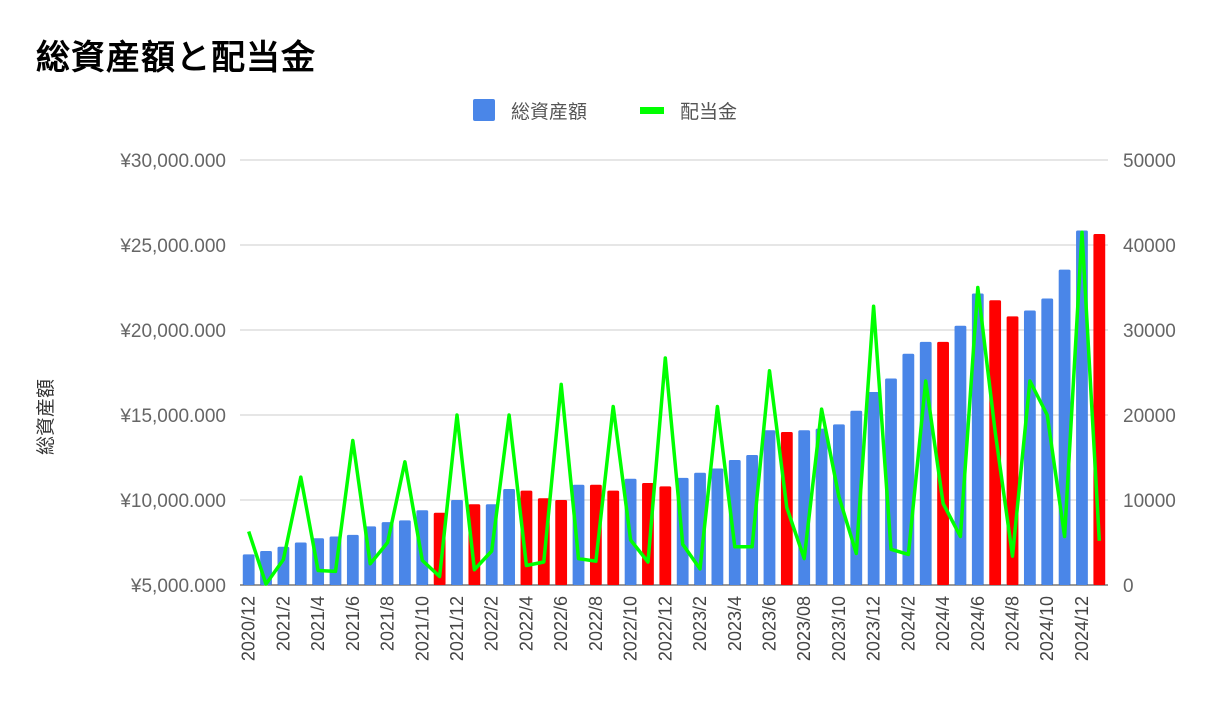 Image resolution: width=1226 pixels, height=724 pixels. Describe the element at coordinates (770, 623) in the screenshot. I see `x-tick-label: 2023/6` at that location.